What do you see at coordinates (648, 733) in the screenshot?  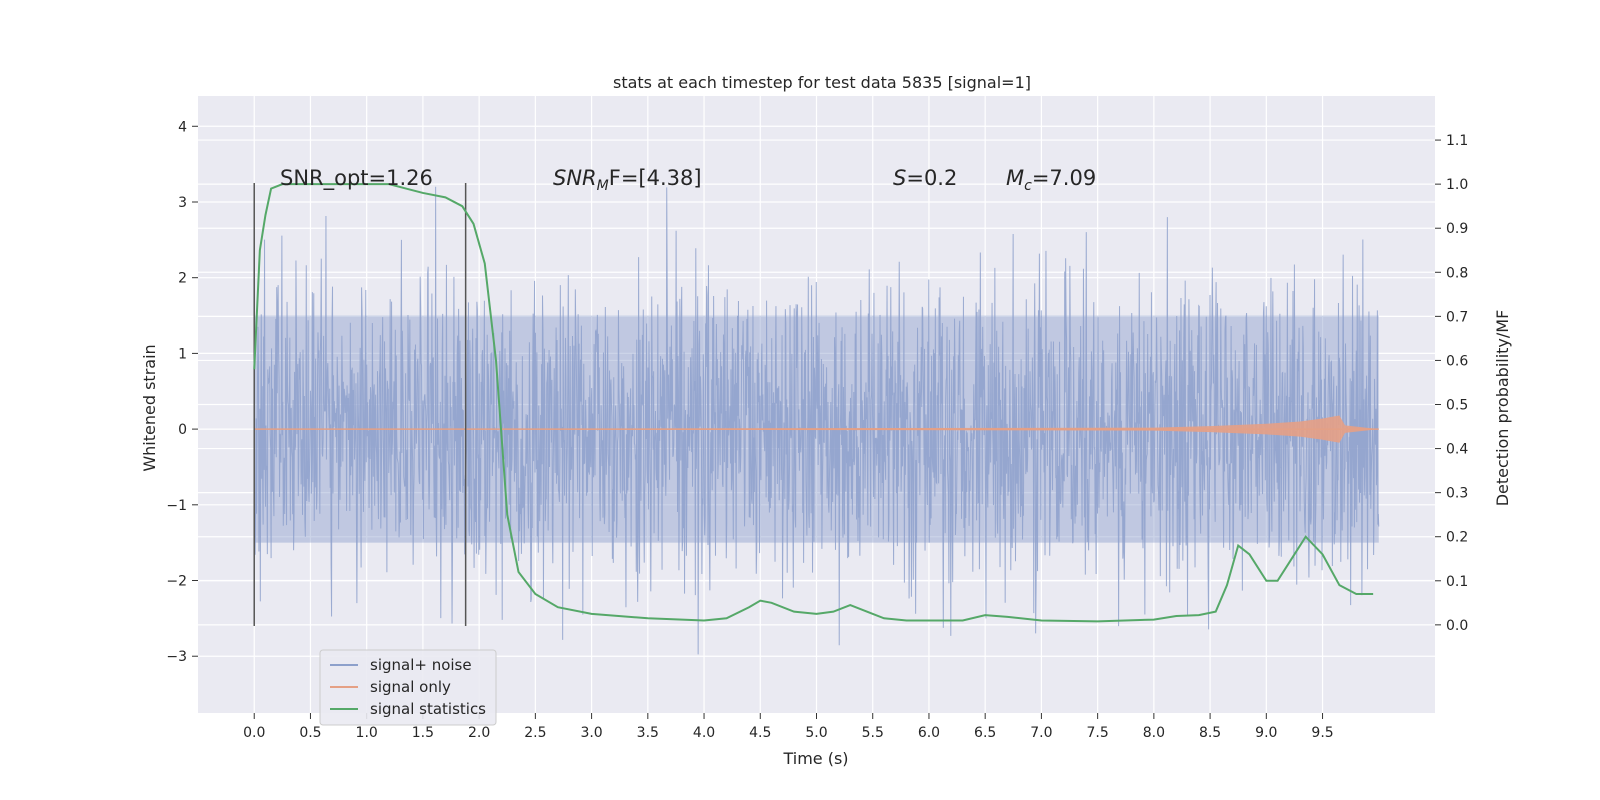 I see `x-tick-label: 3.5` at bounding box center [648, 733].